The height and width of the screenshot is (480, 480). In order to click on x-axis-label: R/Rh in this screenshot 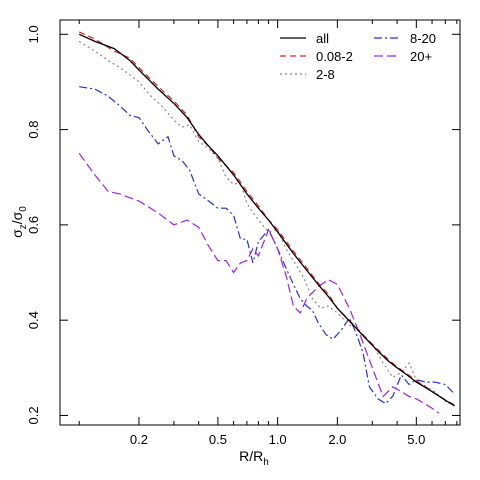, I will do `click(254, 458)`.